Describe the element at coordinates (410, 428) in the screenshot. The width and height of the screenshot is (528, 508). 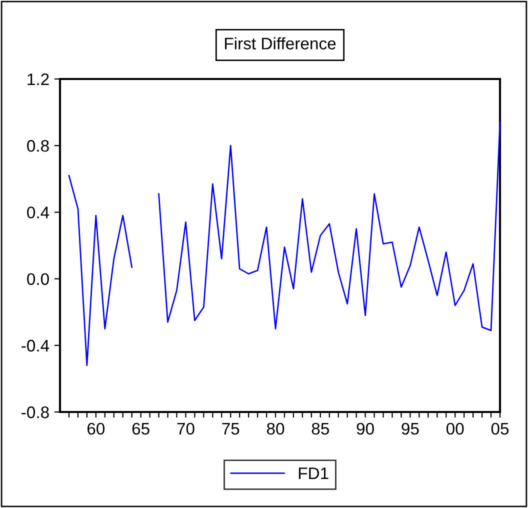
I see `x-tick-label: 95` at that location.